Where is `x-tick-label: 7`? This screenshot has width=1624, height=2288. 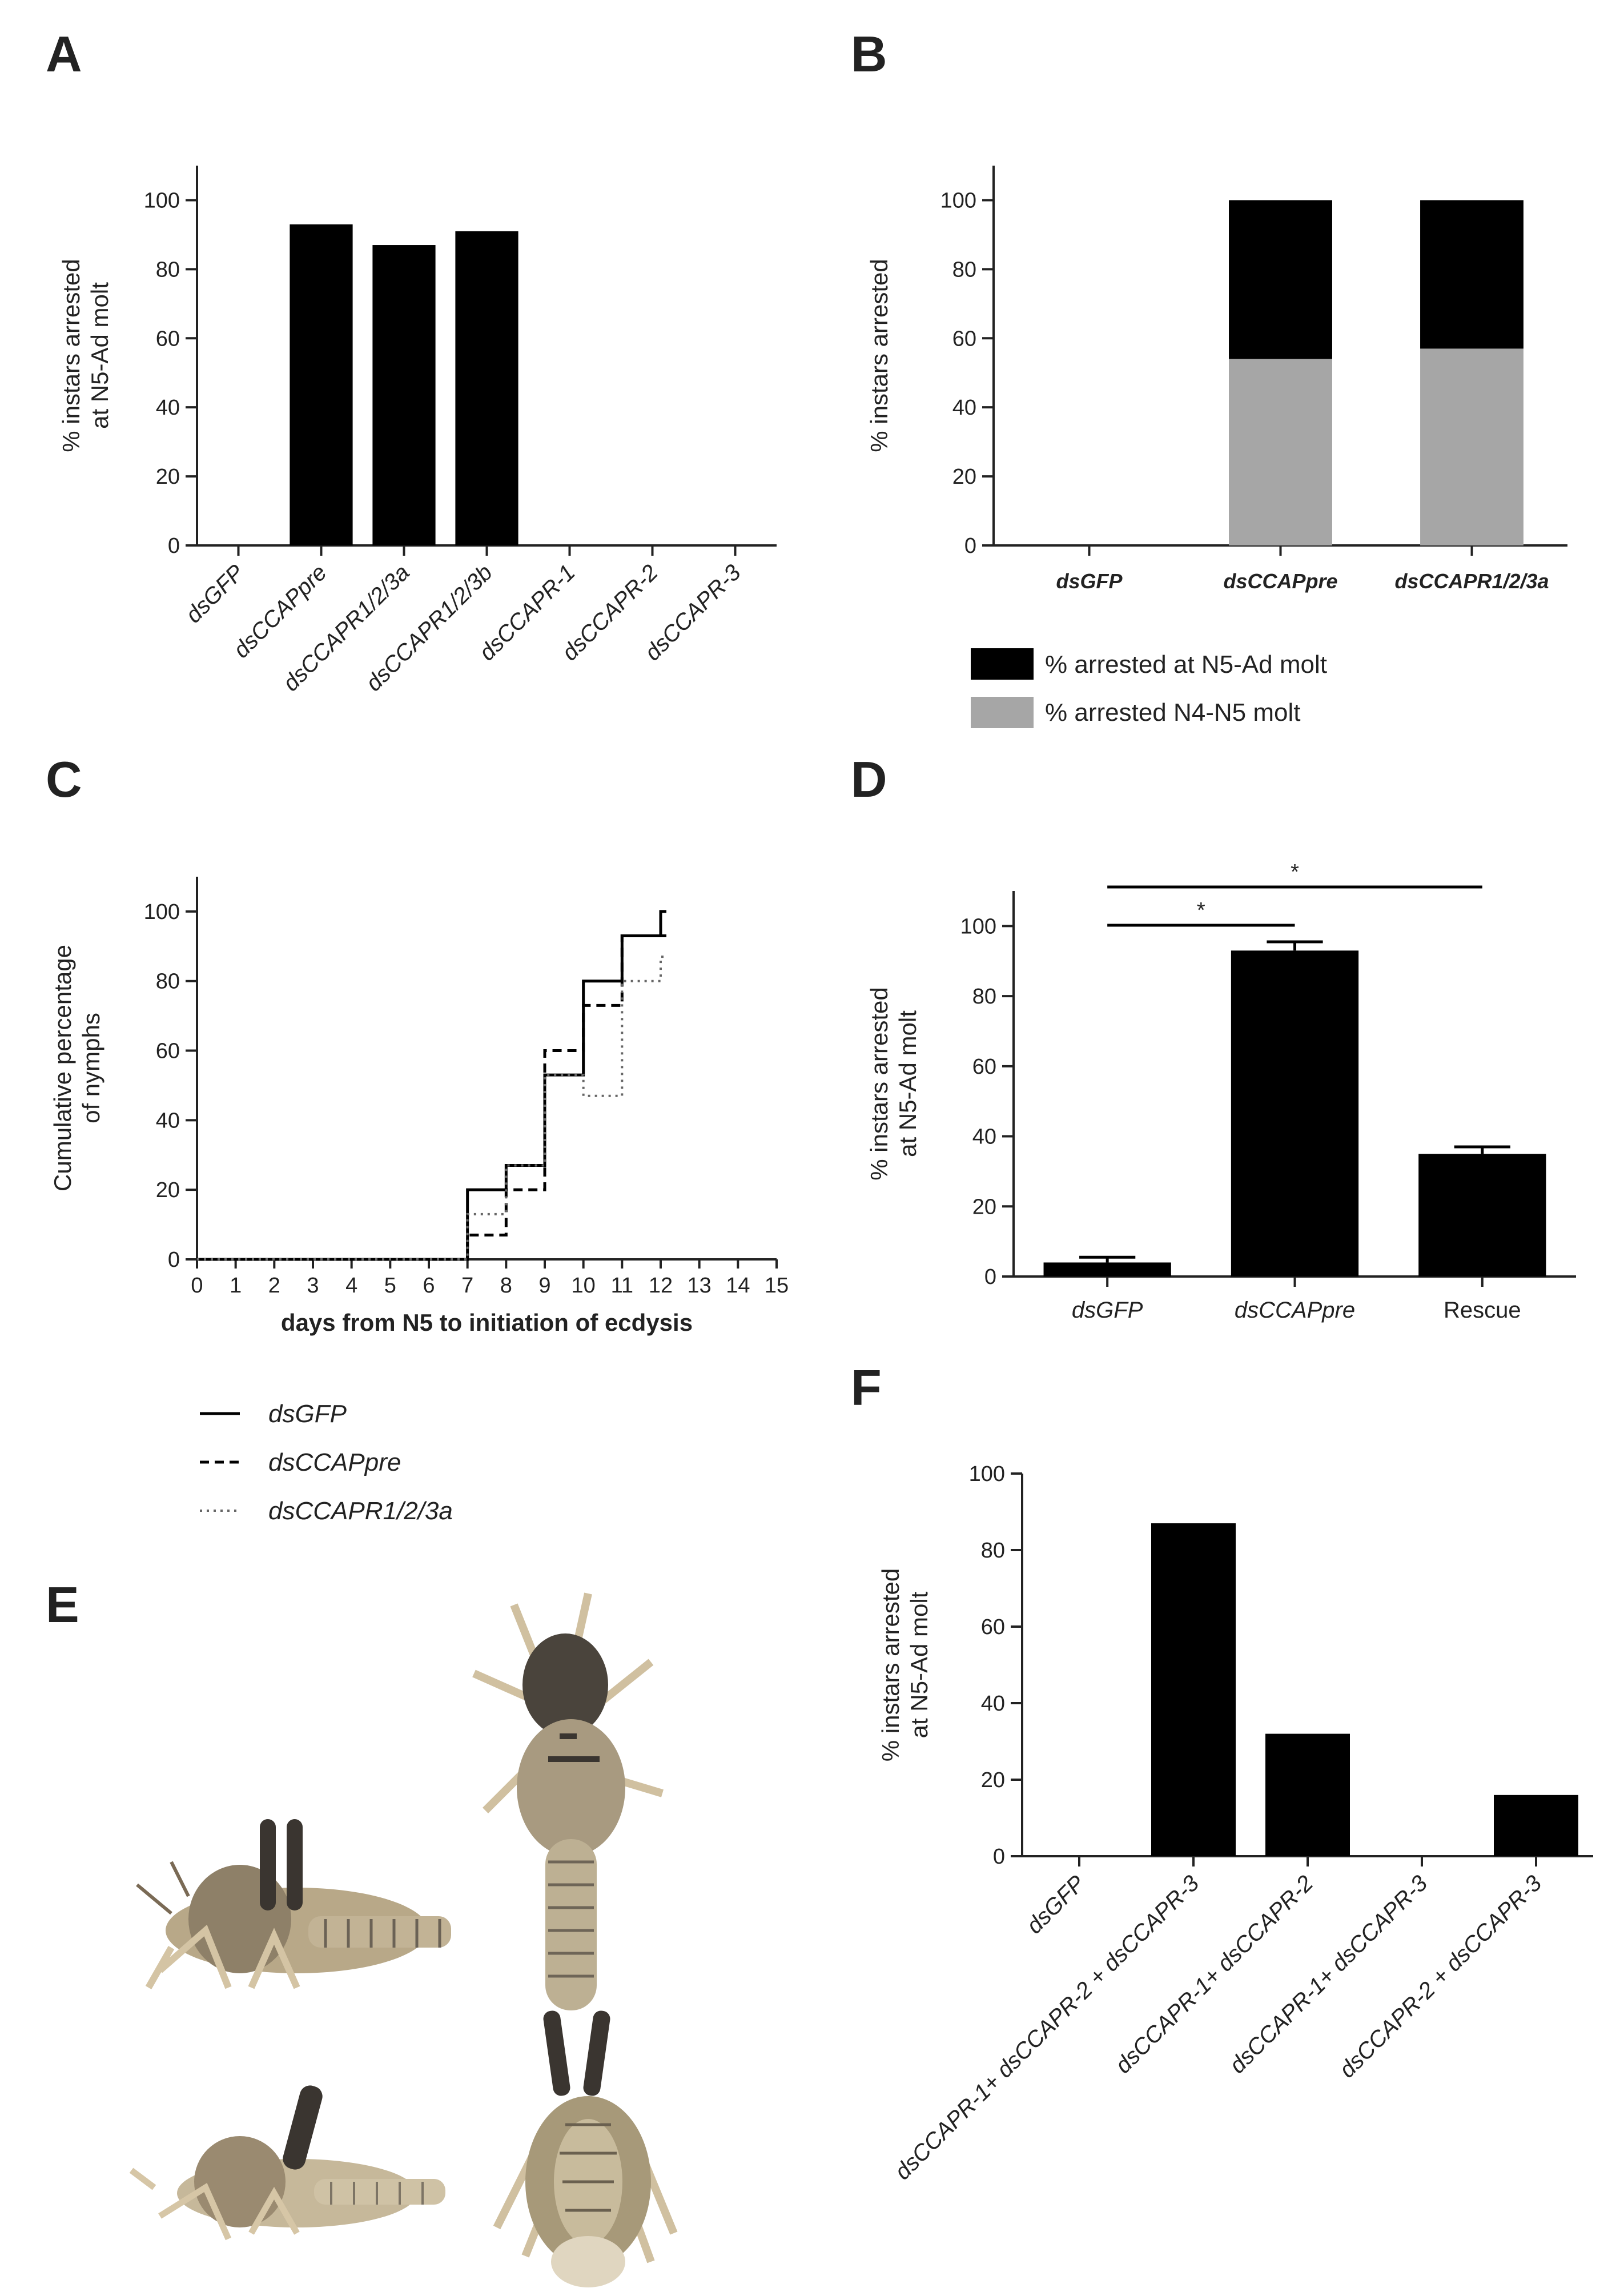
x-tick-label: 7 is located at coordinates (467, 1286).